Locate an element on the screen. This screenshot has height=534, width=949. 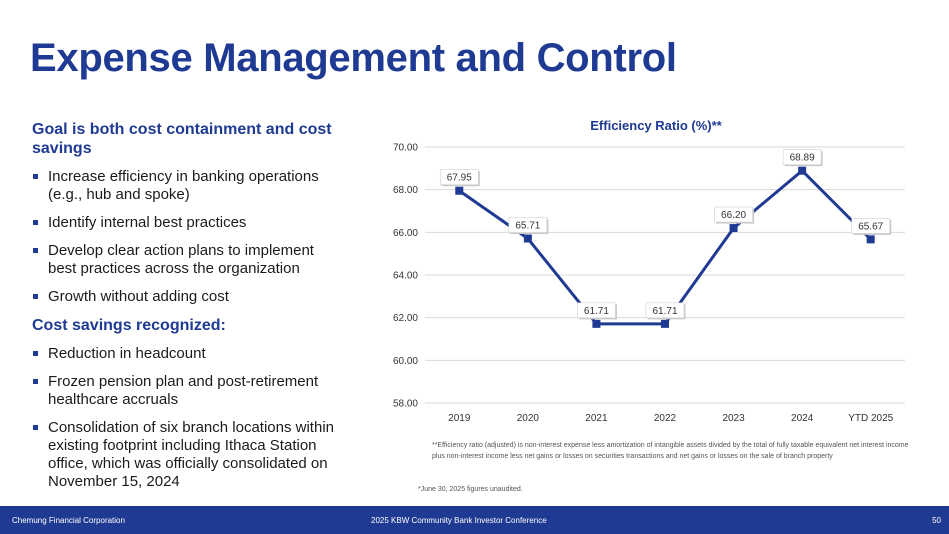
x-tick-label: 2019 is located at coordinates (459, 418).